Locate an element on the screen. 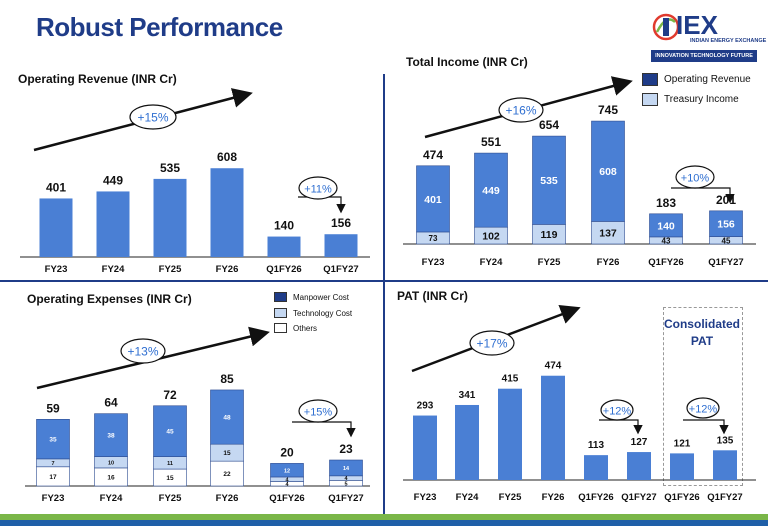  operating-revenue-growth-label: +11% is located at coordinates (318, 190).